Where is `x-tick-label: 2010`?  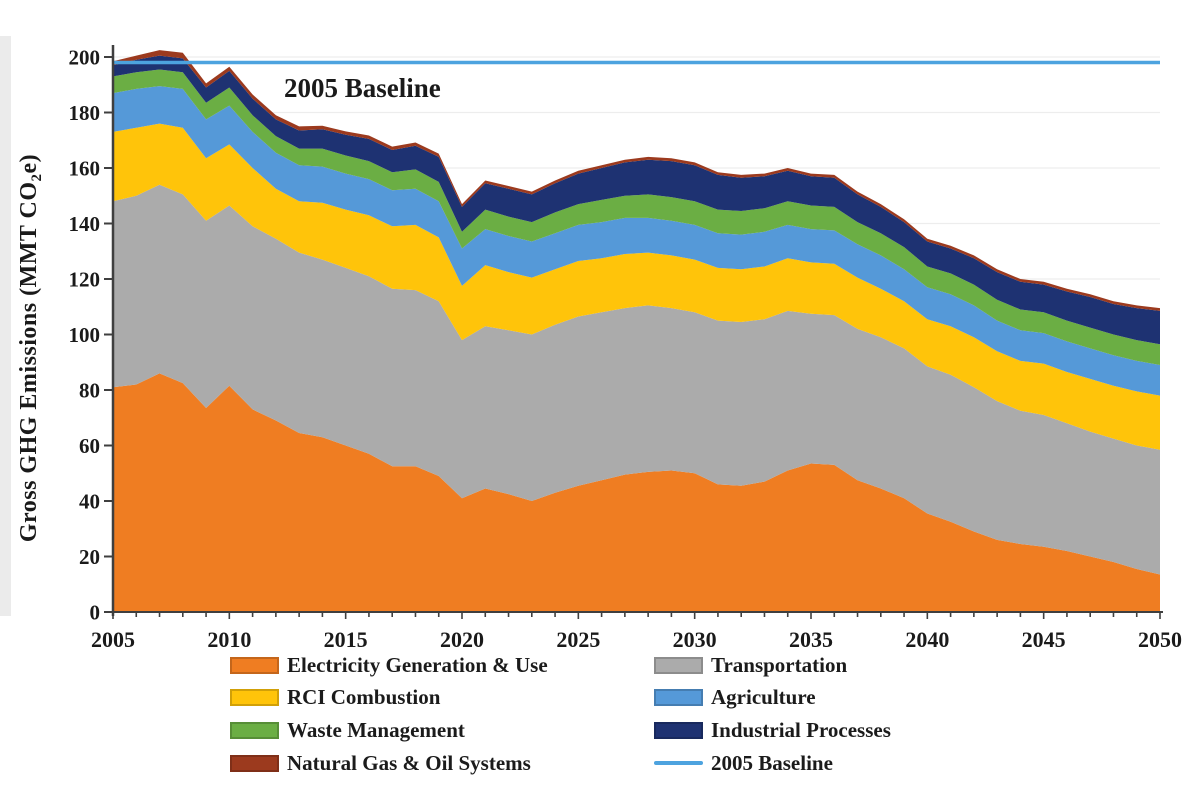 x-tick-label: 2010 is located at coordinates (229, 639).